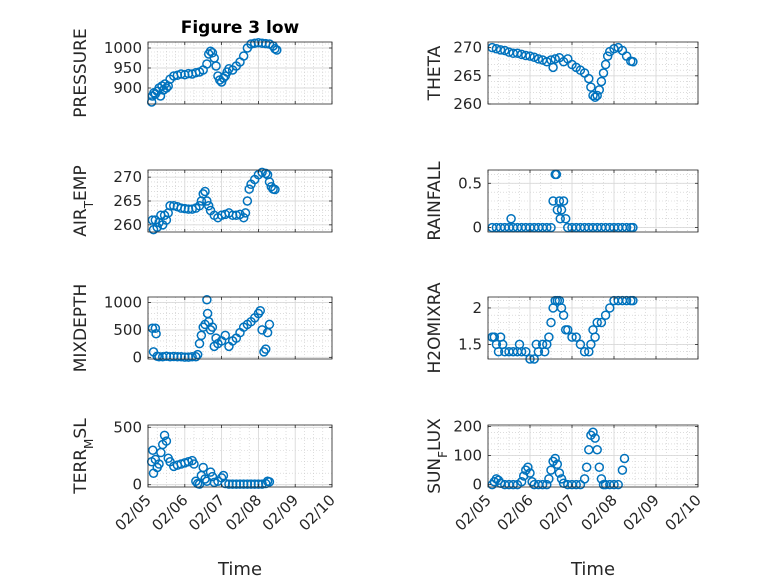  What do you see at coordinates (202, 201) in the screenshot?
I see `panel-air_temp: 260 265 270 AIRTEMP` at bounding box center [202, 201].